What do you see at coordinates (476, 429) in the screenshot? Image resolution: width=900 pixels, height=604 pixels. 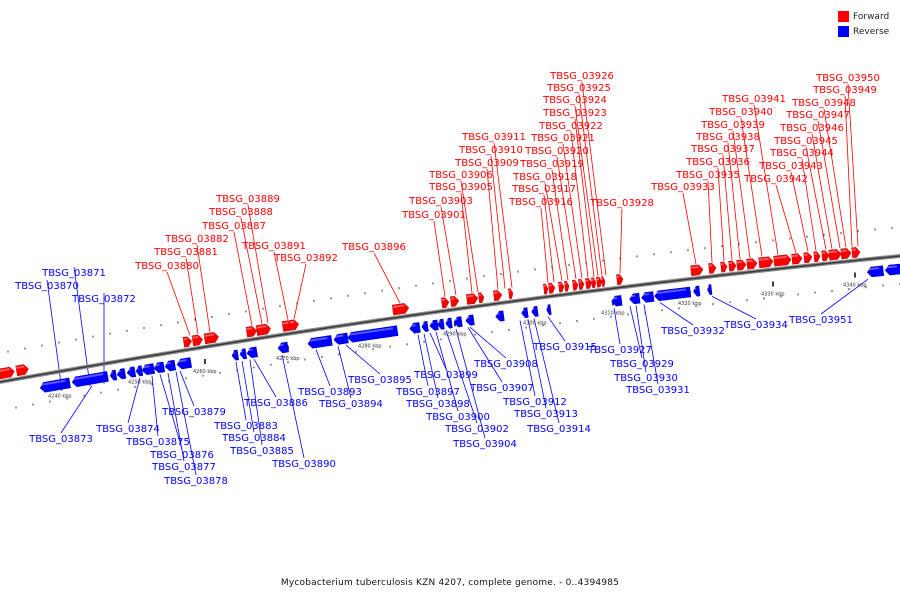 I see `gene-label: TBSG_03902` at bounding box center [476, 429].